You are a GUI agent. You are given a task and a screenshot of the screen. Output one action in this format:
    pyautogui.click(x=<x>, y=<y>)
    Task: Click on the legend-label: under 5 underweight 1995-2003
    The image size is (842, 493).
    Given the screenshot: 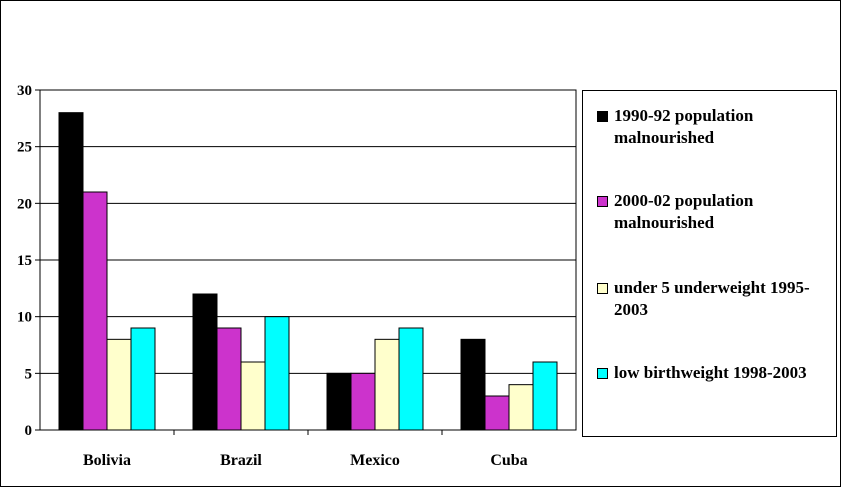 What is the action you would take?
    pyautogui.click(x=712, y=298)
    